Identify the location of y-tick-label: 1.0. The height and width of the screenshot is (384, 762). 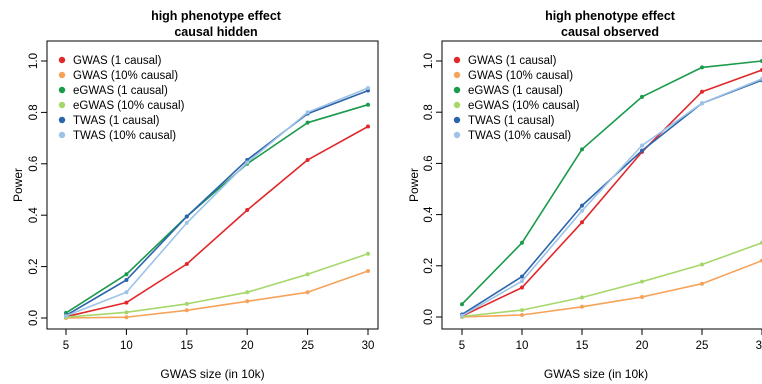
(34, 61).